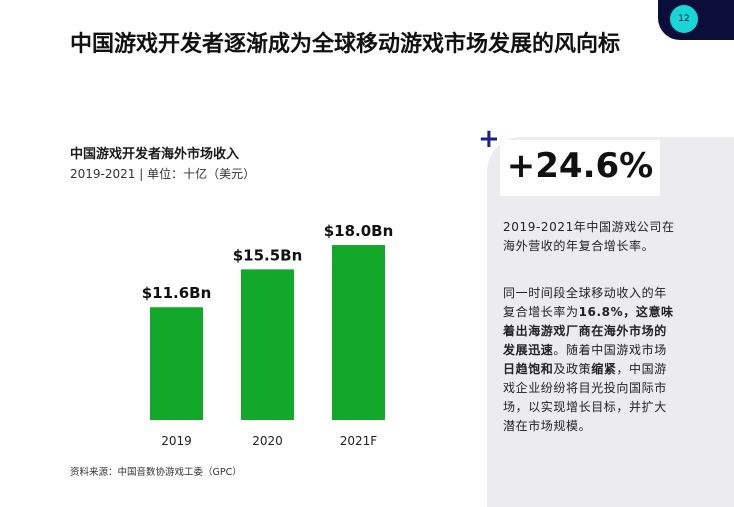 The image size is (734, 507). Describe the element at coordinates (604, 369) in the screenshot. I see `body-text: 缩紧` at that location.